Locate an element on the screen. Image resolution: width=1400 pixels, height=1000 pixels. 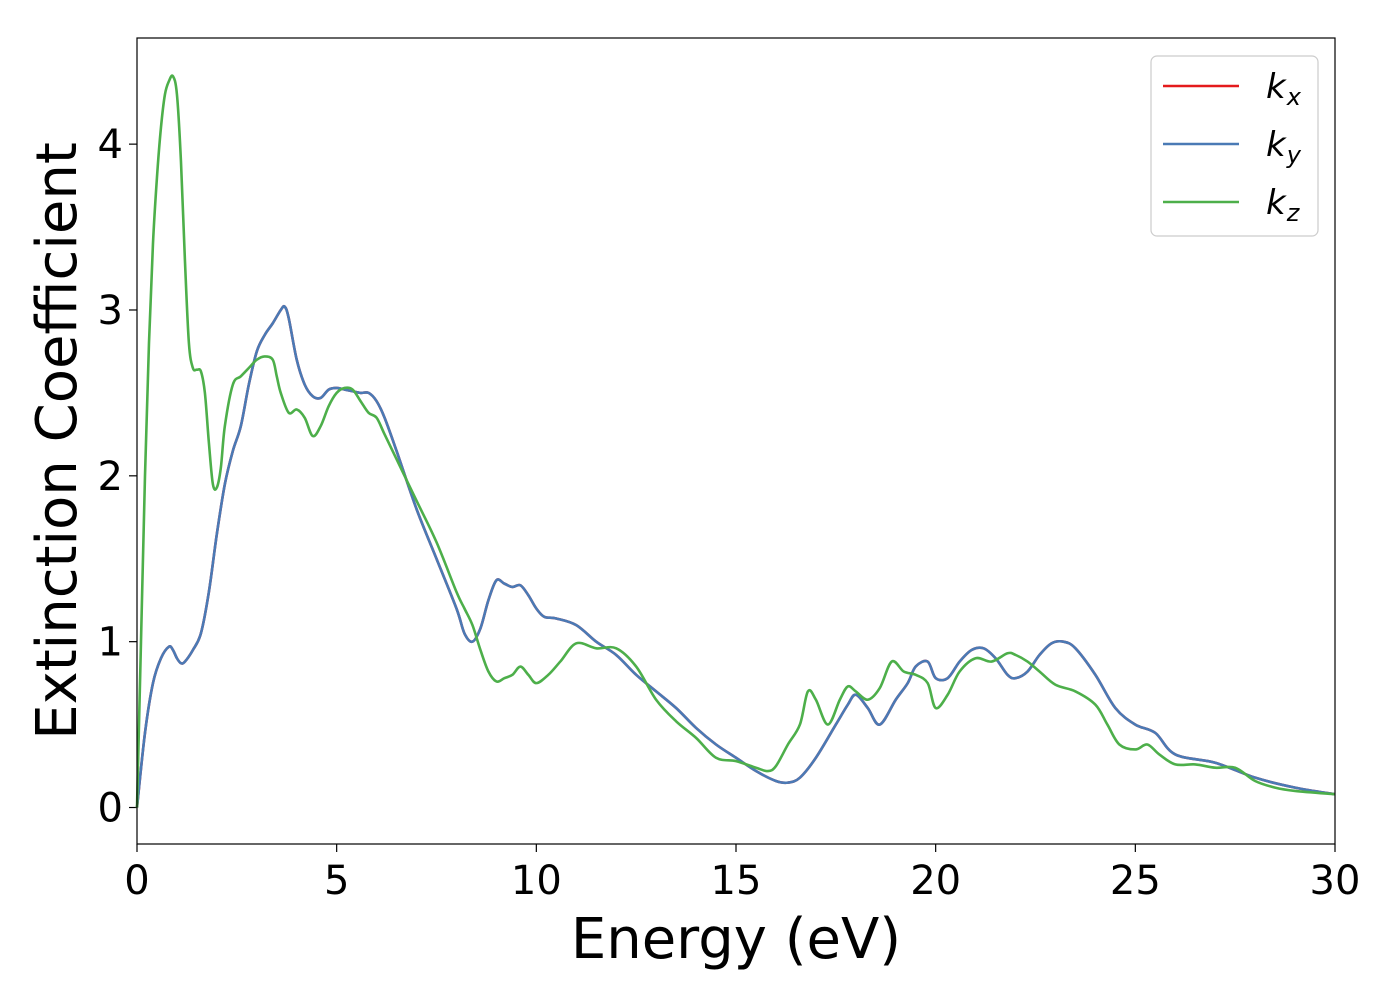
y-axis-ticks: 0 1 2 3 4 is located at coordinates (117, 477).